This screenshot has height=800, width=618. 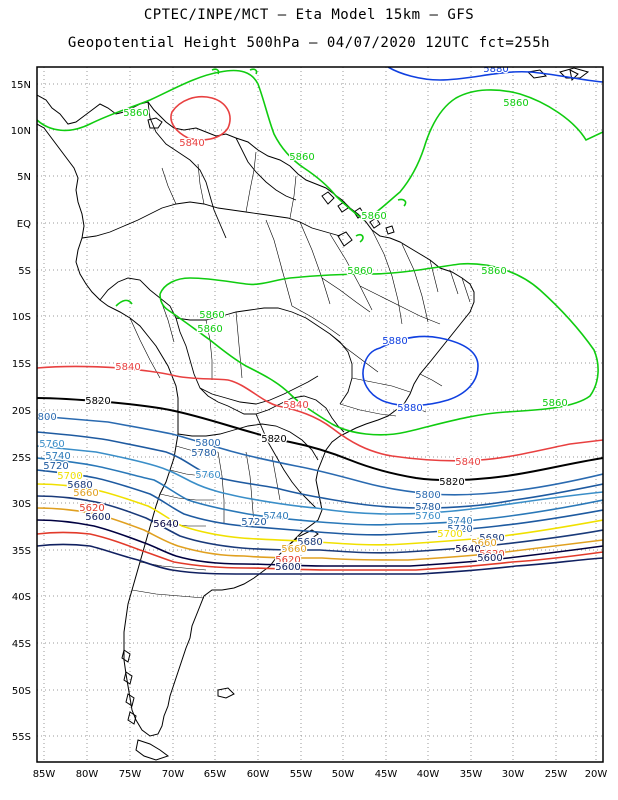 I want to click on lat-tick-label: 40S, so click(x=21, y=597).